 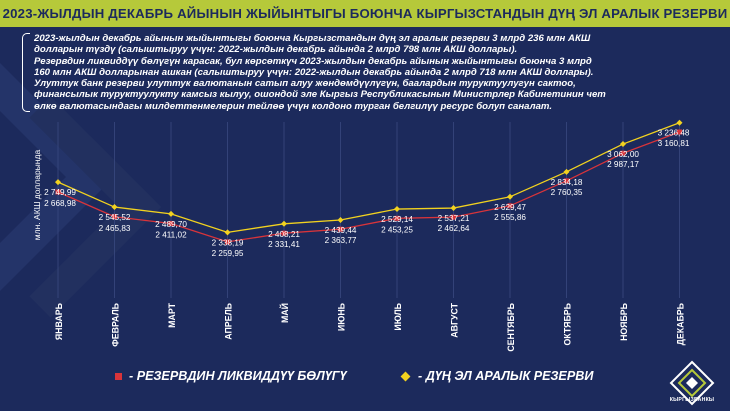 What do you see at coordinates (116, 324) in the screenshot?
I see `x-tick-label: ФЕВРАЛЬ` at bounding box center [116, 324].